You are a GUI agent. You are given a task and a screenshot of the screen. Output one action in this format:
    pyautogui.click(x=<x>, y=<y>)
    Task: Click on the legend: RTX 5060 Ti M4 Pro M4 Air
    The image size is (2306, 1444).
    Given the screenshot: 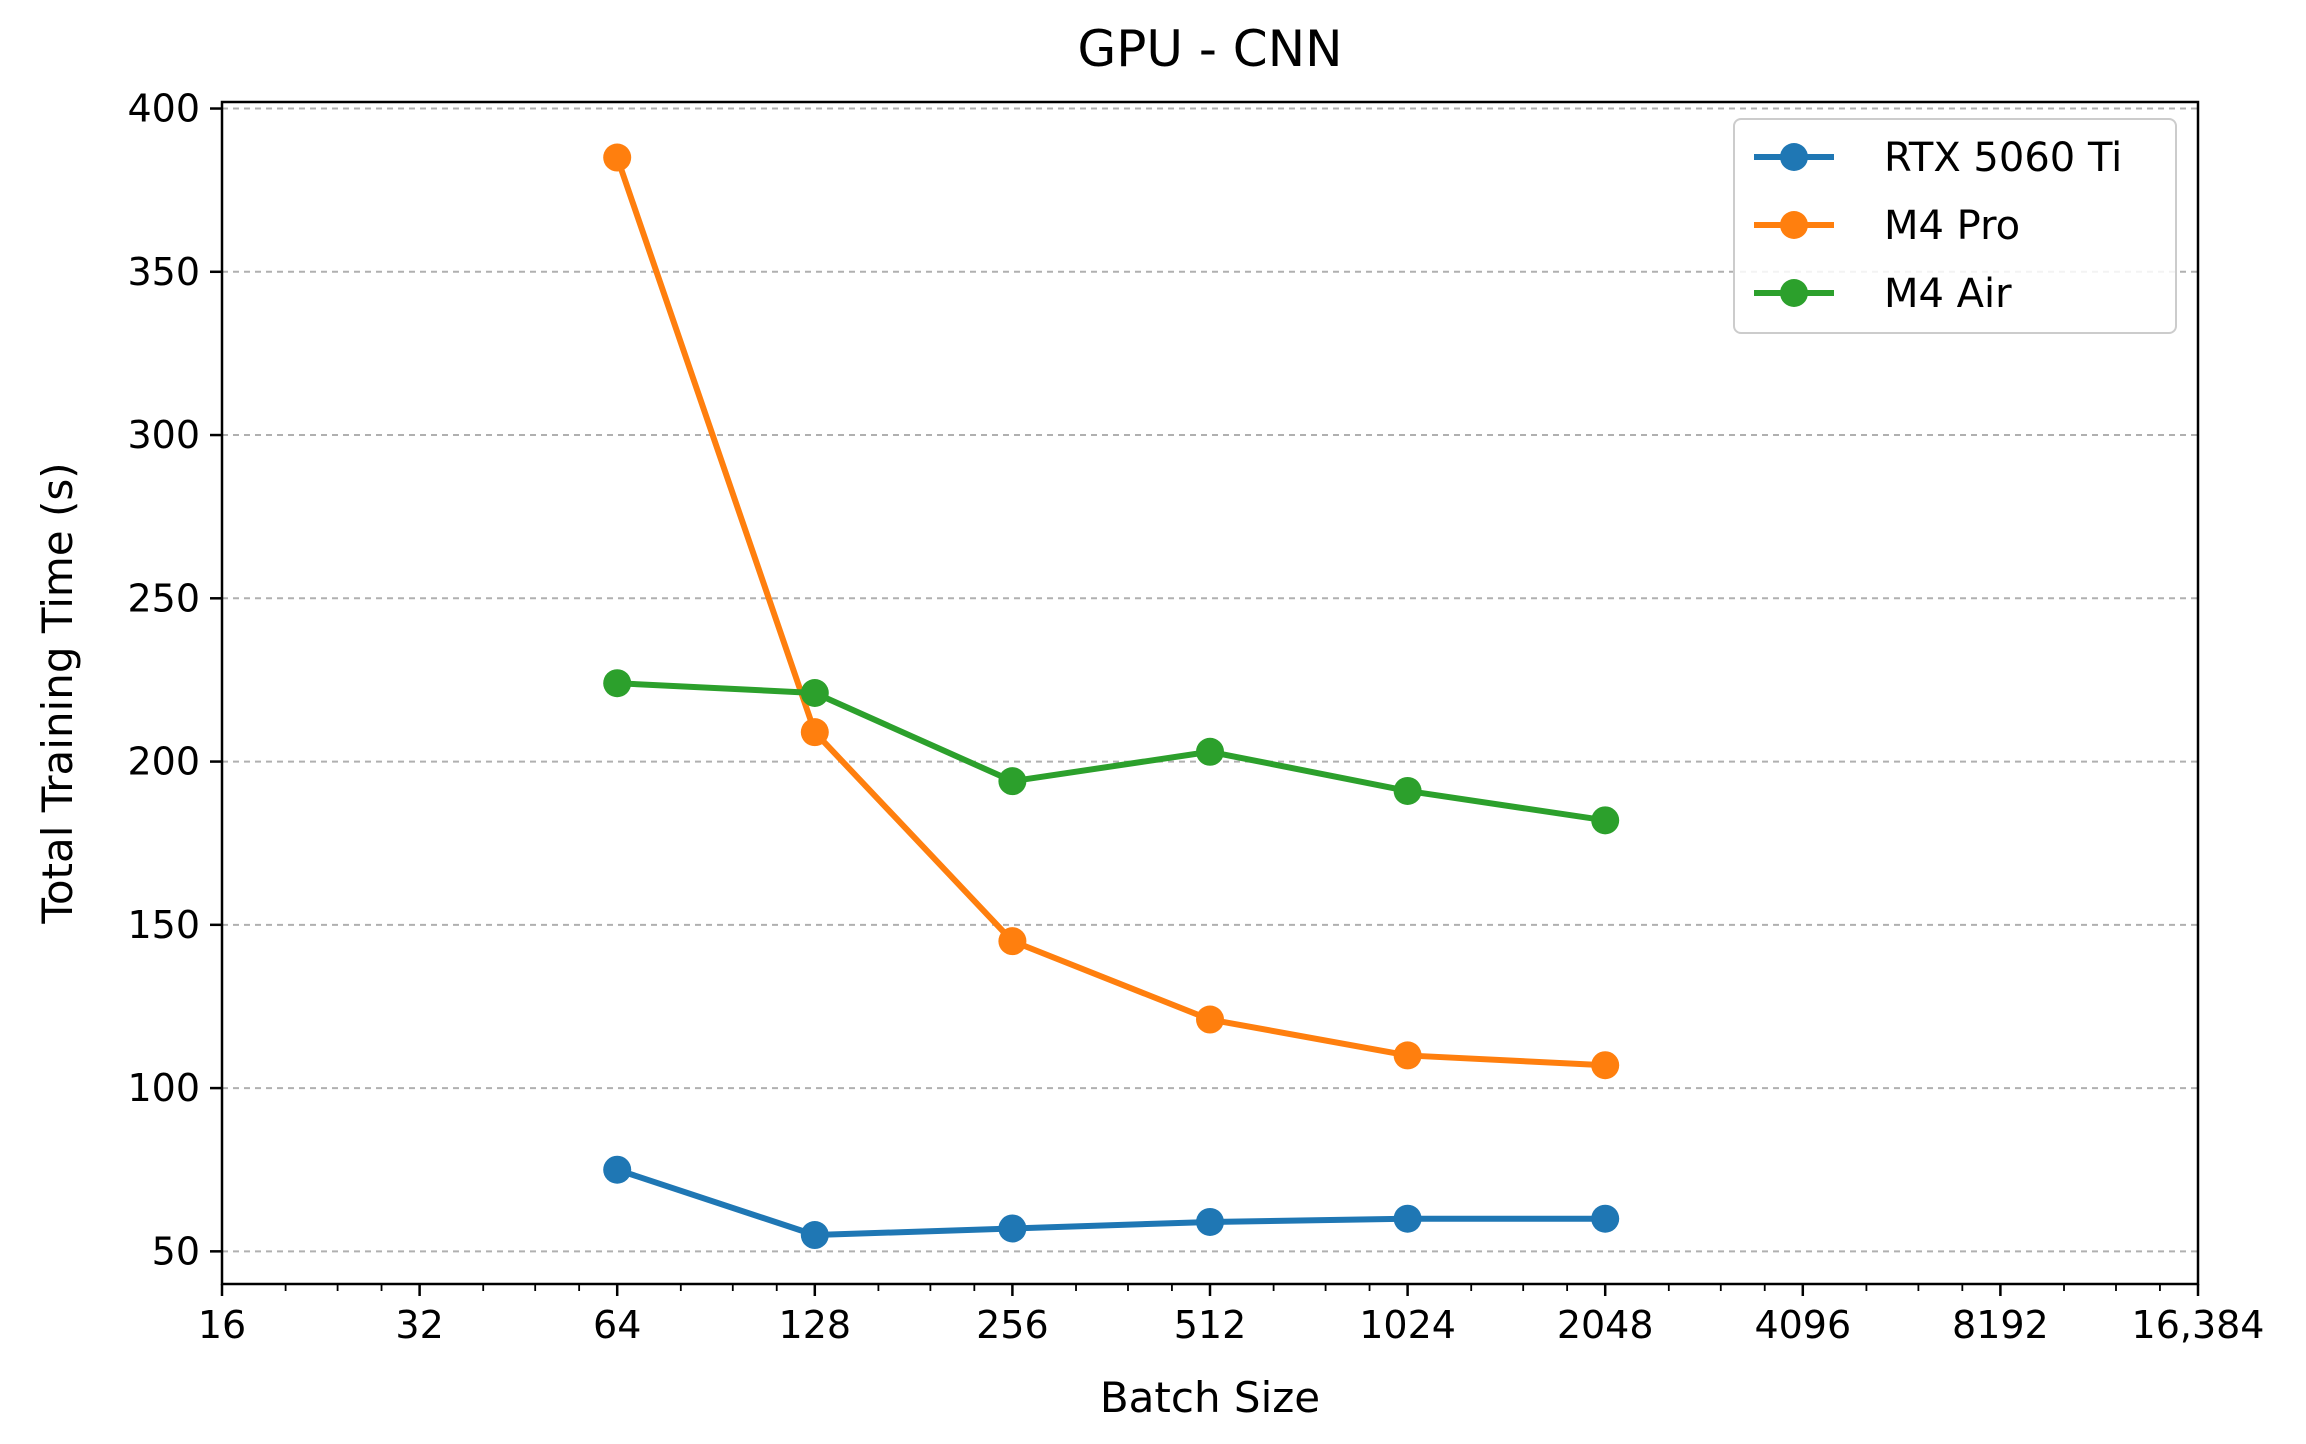 What is the action you would take?
    pyautogui.click(x=1955, y=226)
    